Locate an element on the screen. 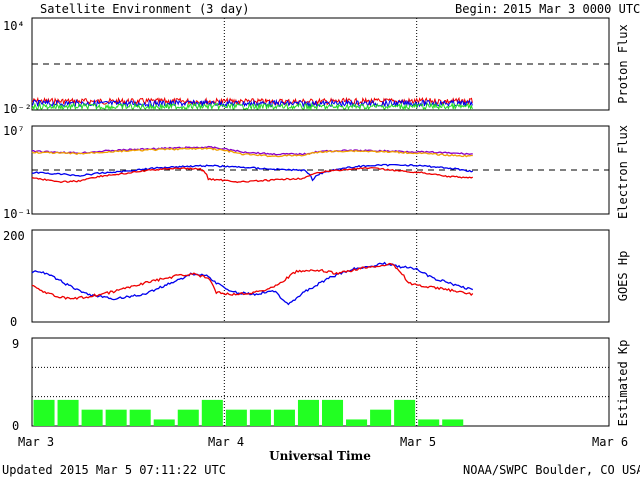 This screenshot has width=640, height=480. series-line-purple is located at coordinates (252, 150).